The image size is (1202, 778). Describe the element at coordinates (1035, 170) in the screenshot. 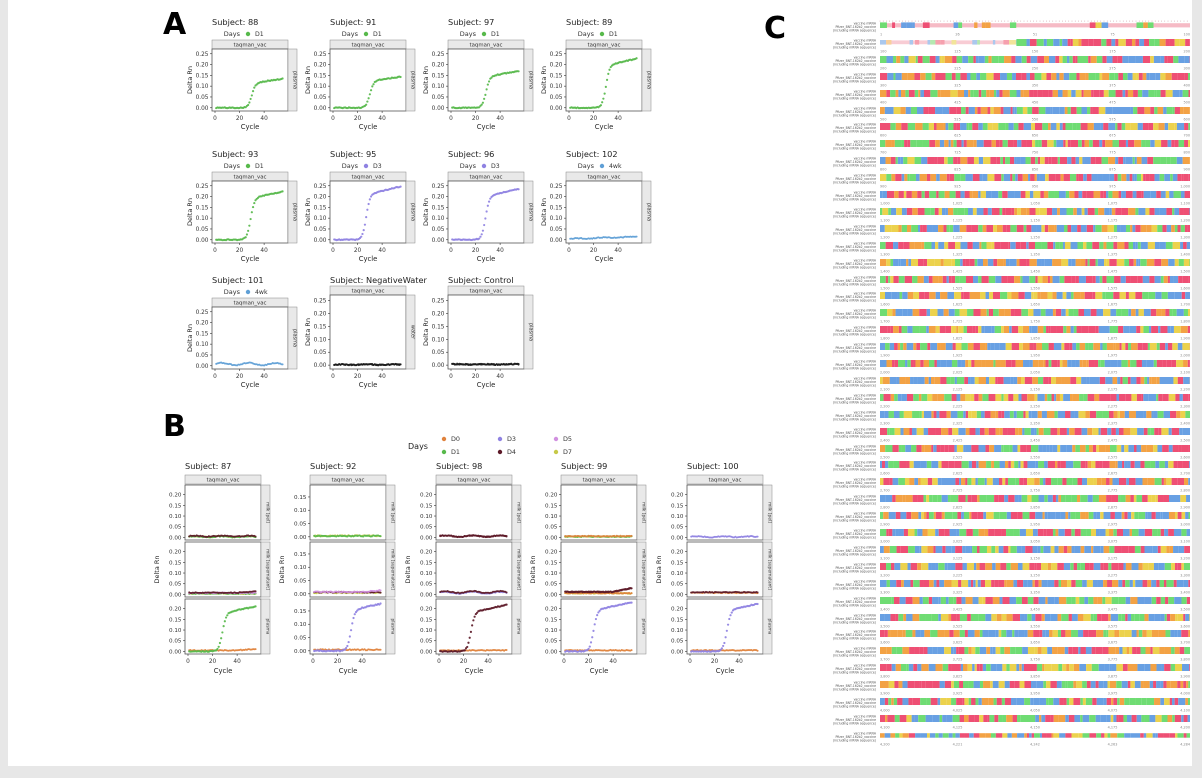

I see `position-tick-label: 850` at that location.